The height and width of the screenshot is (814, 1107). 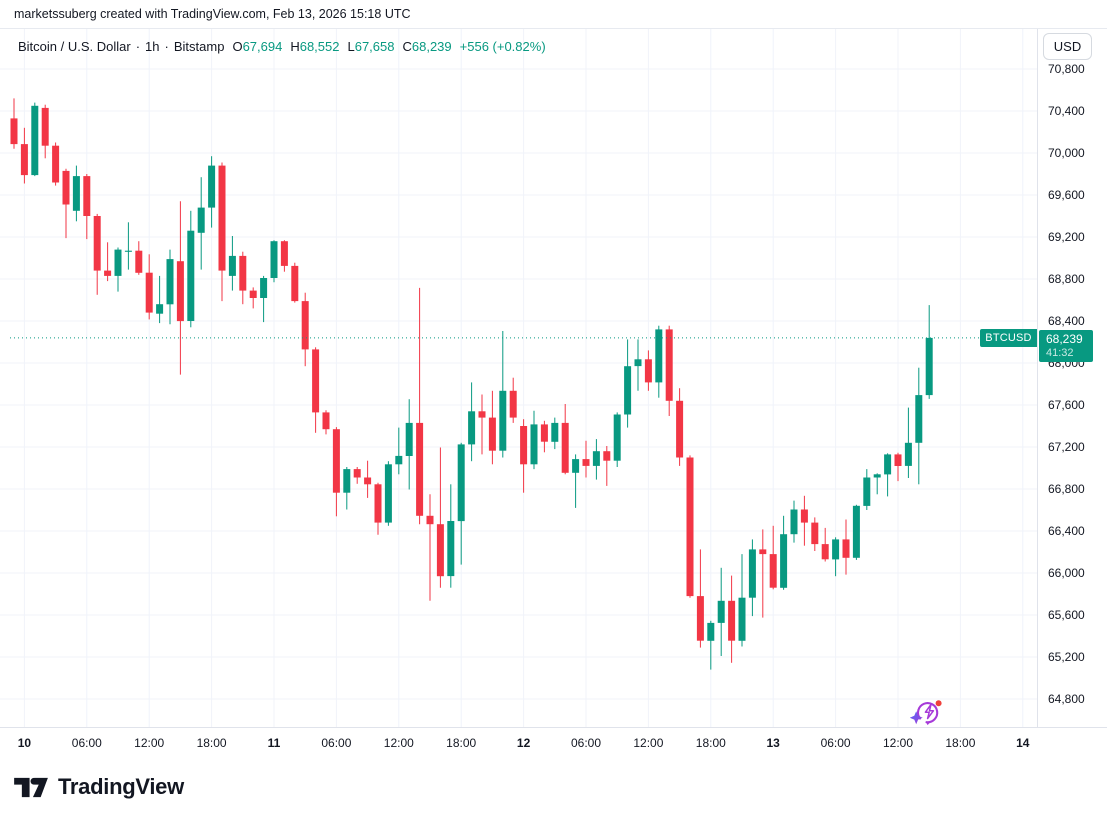 I want to click on price-tick-label: 70,000, so click(x=1066, y=153).